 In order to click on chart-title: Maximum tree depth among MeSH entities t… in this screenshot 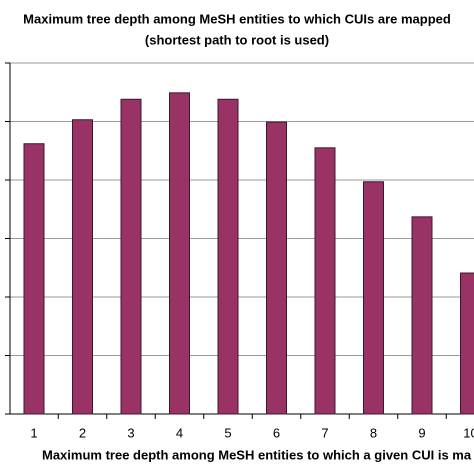, I will do `click(237, 18)`.